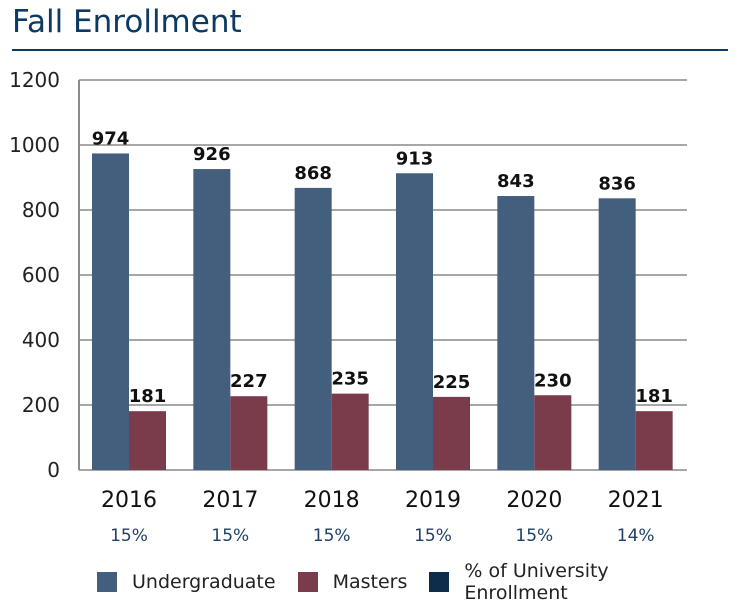 The width and height of the screenshot is (740, 604). I want to click on y-tick-label: 800, so click(41, 210).